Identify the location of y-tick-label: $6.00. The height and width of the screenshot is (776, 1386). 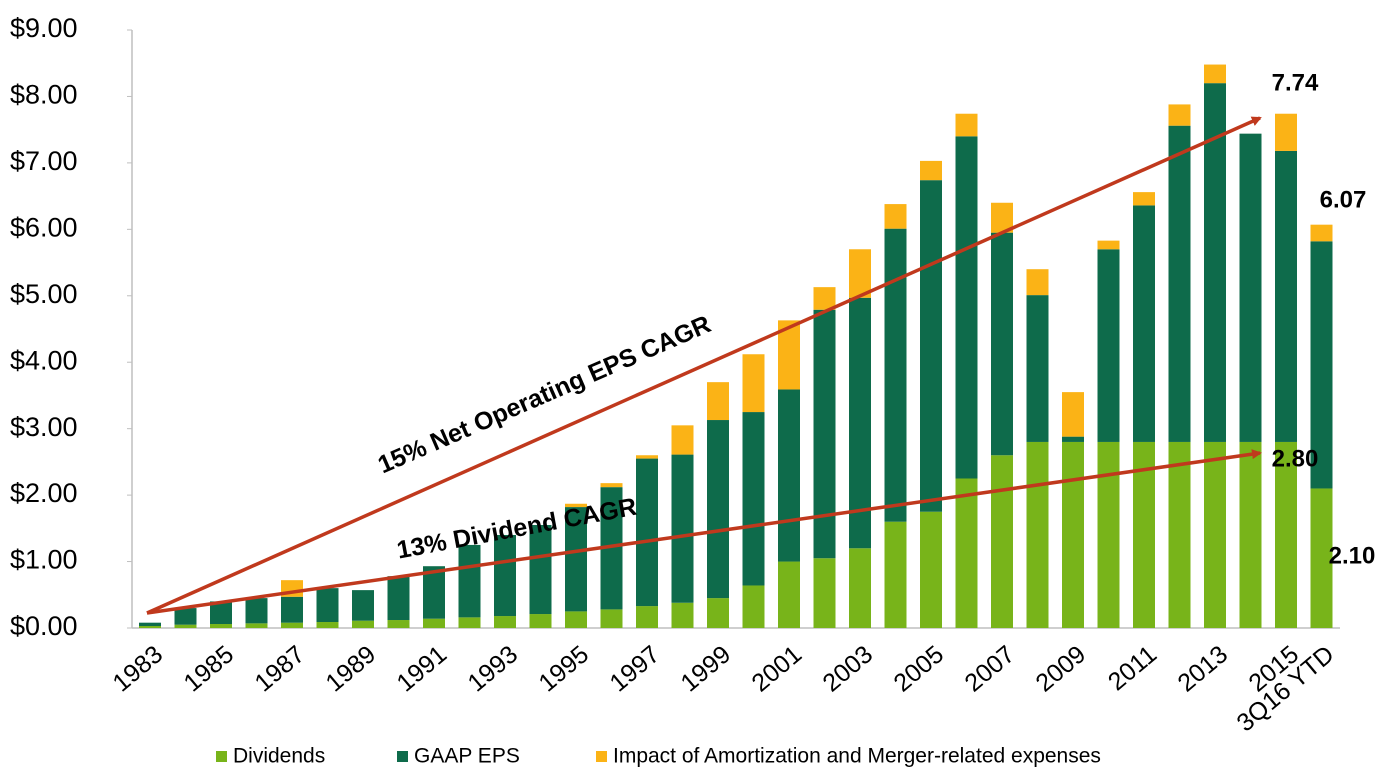
(44, 227).